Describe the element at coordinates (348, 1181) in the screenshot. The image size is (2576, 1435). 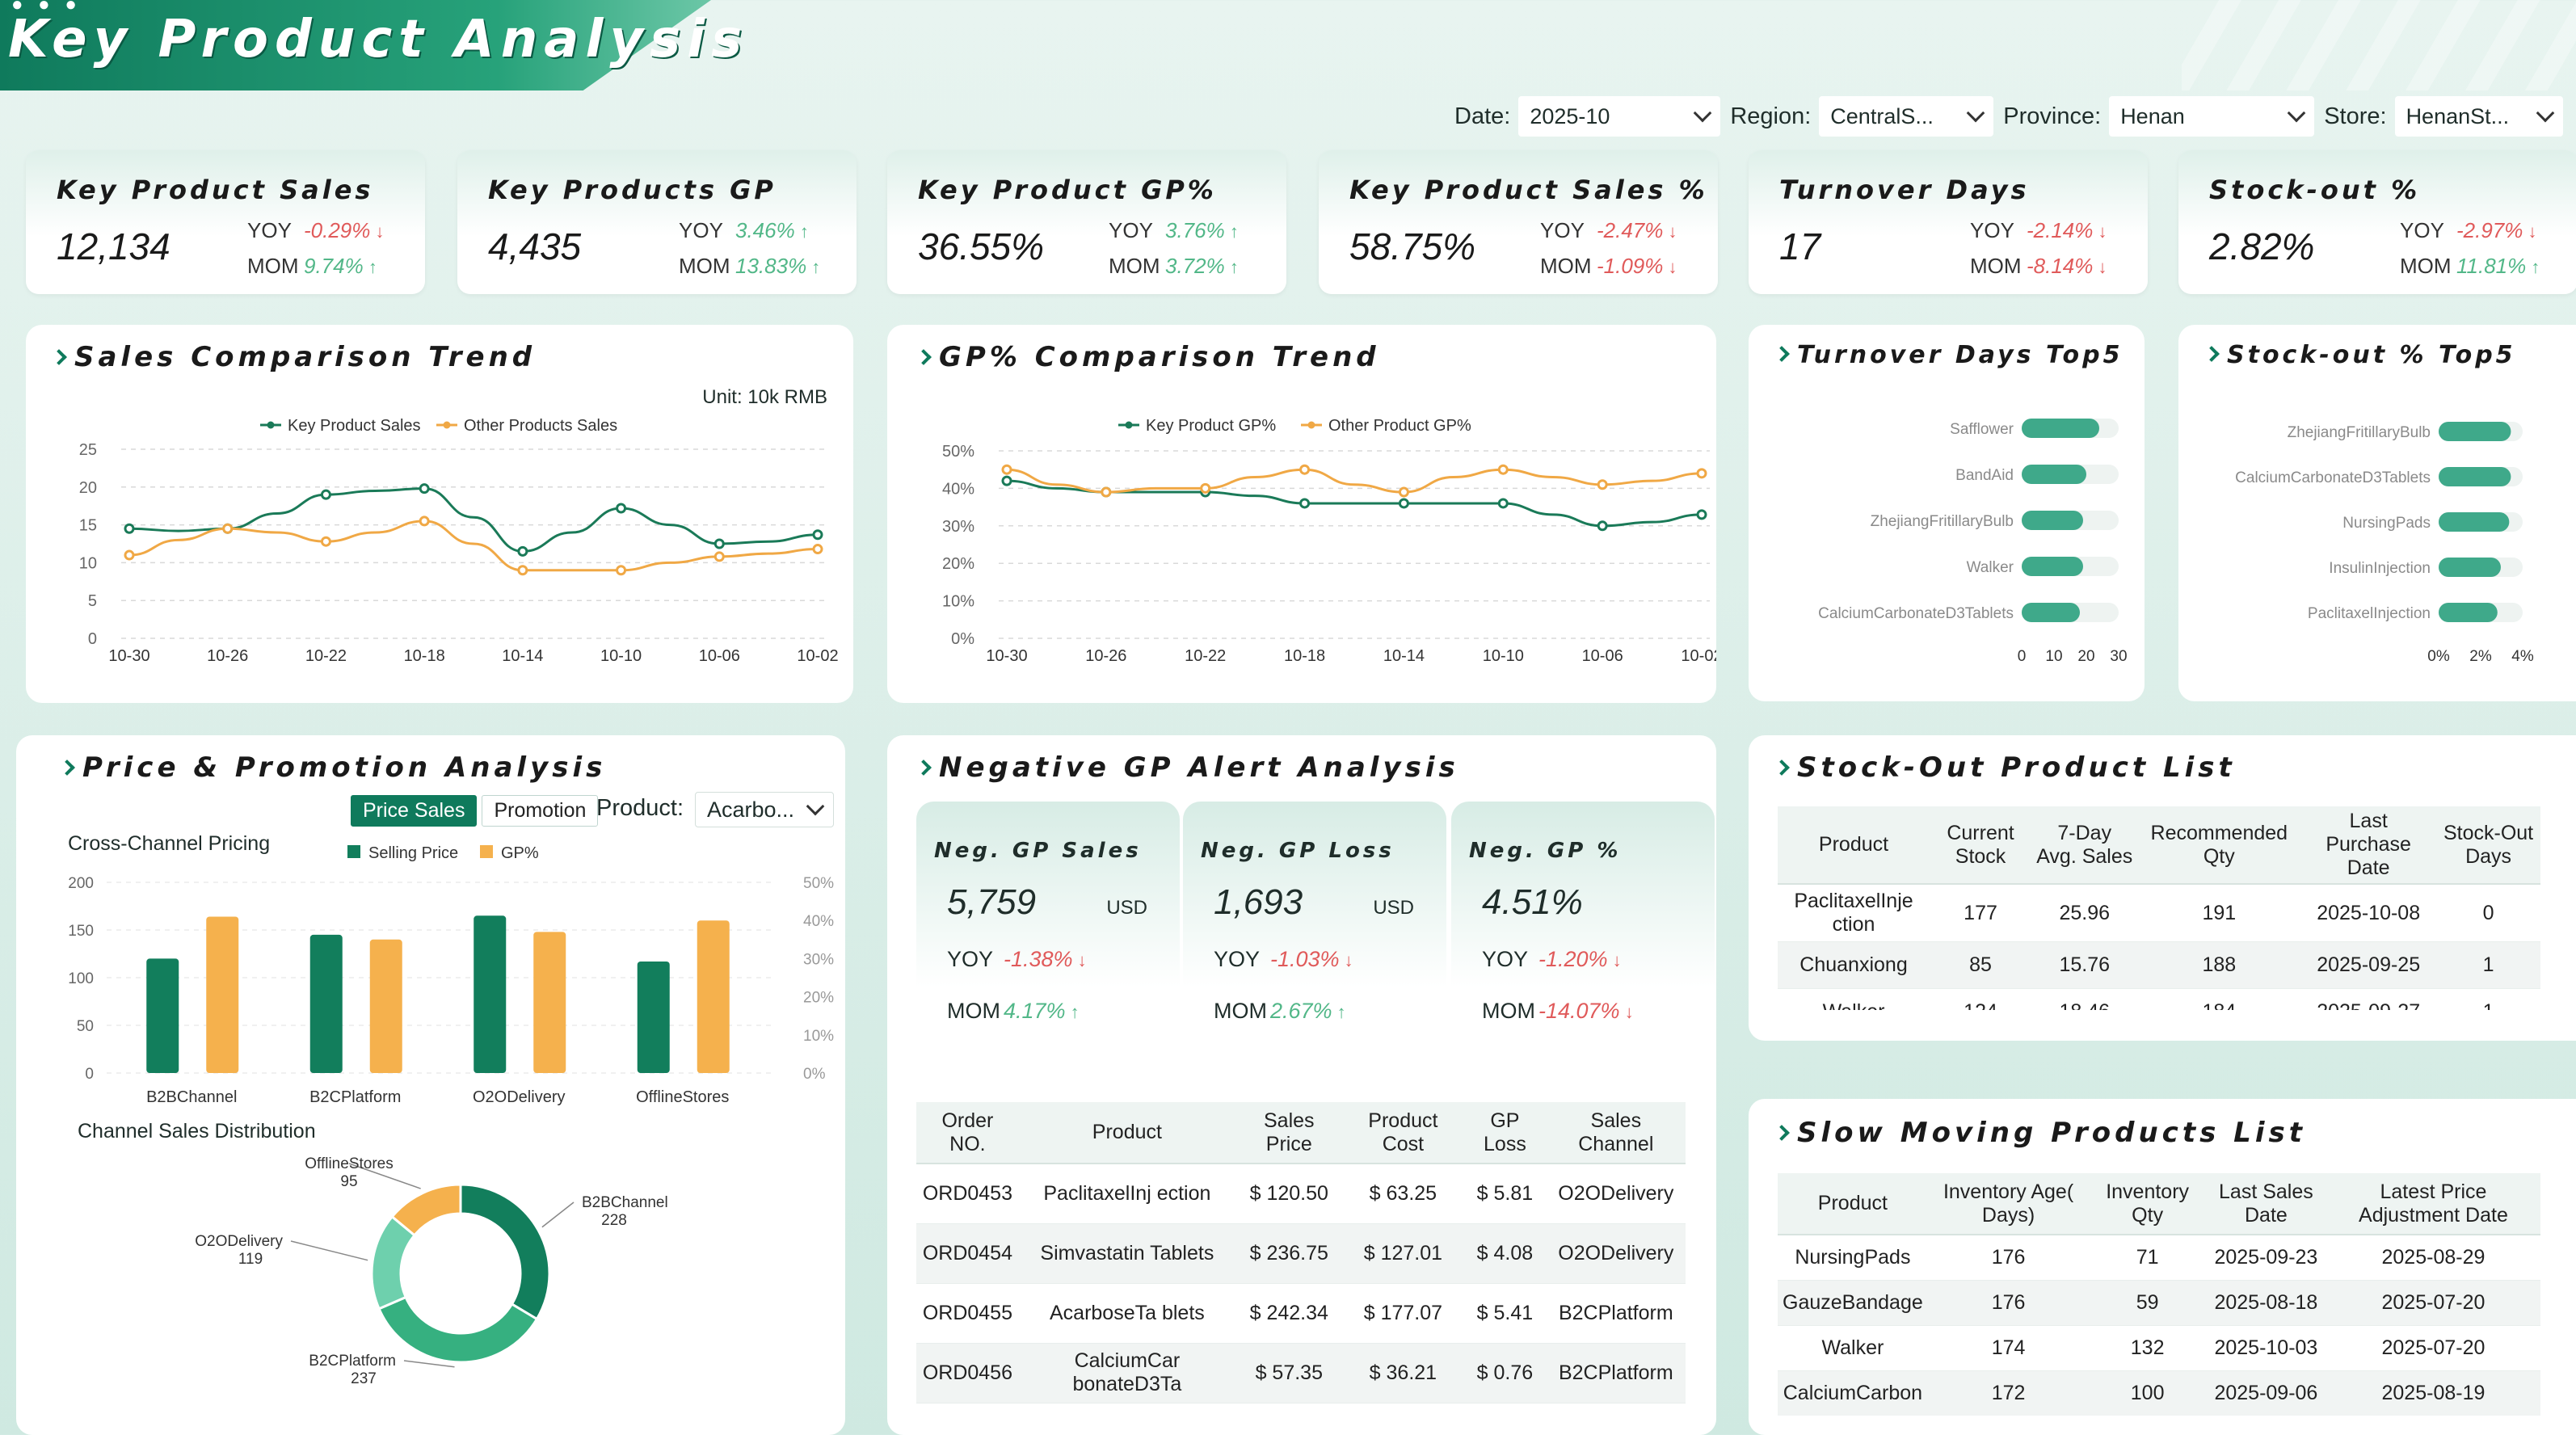
I see `slice-value: 95` at that location.